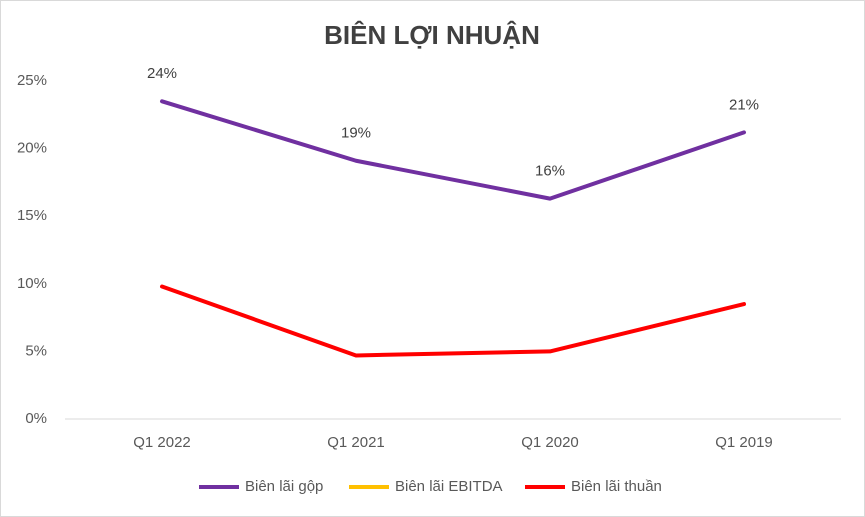 The width and height of the screenshot is (865, 517). I want to click on y-tick-label: 15%, so click(32, 215).